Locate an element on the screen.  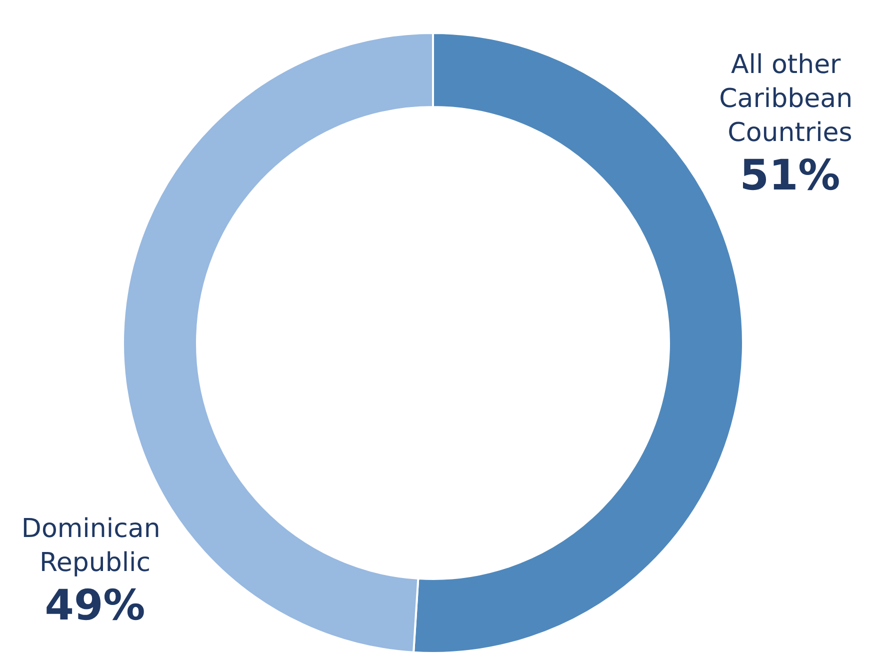
slice-label: All other Caribbean Countries is located at coordinates (790, 99).